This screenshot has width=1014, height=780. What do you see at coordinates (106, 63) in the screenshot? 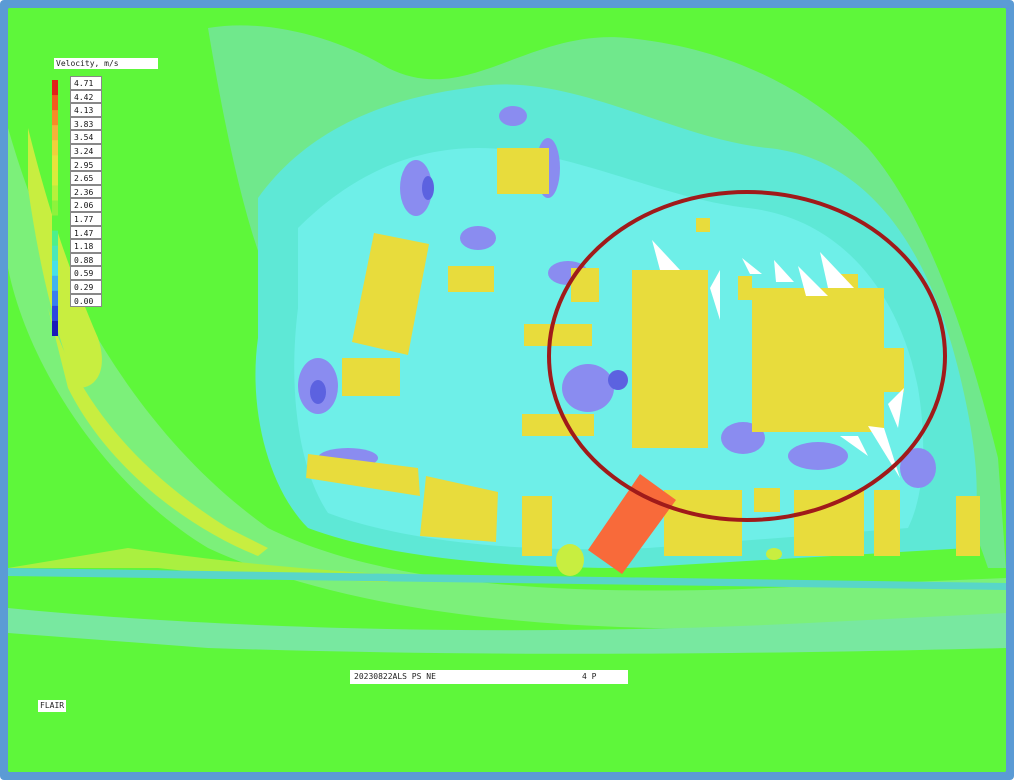
I see `legend-title: Velocity, m/s` at bounding box center [106, 63].